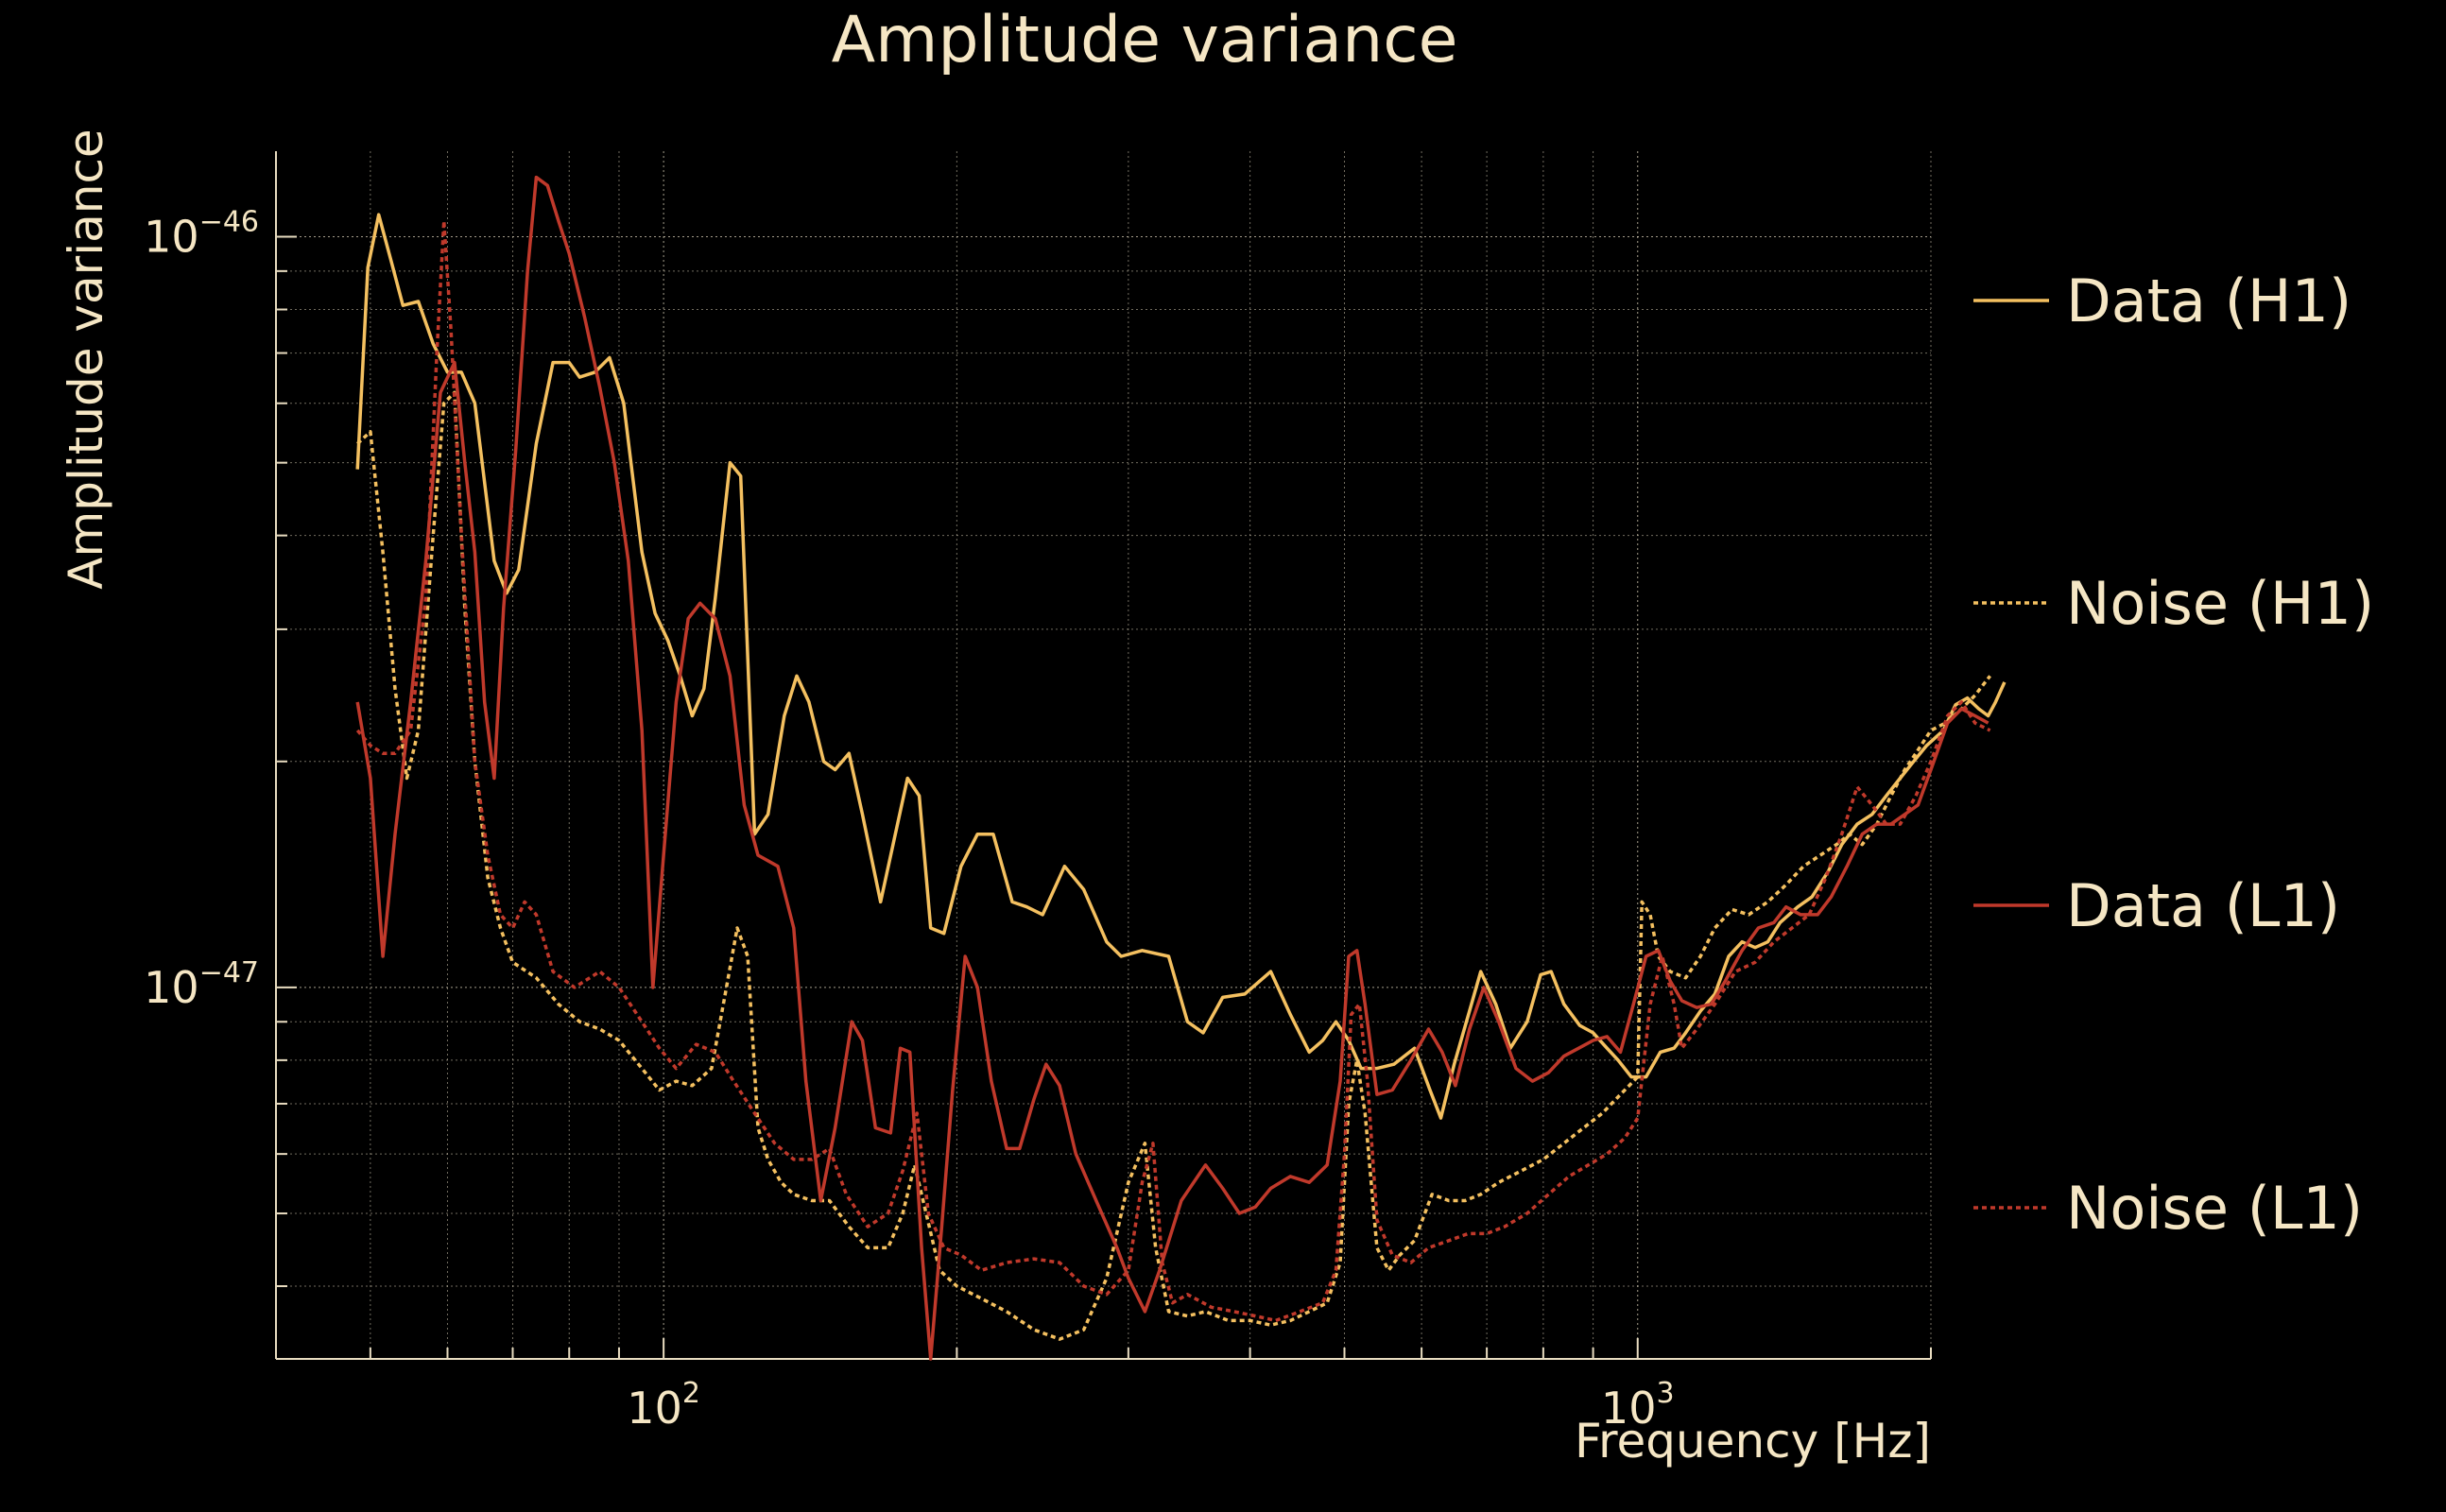 The image size is (2446, 1512). What do you see at coordinates (201, 984) in the screenshot?
I see `y-tick-label: 10−47` at bounding box center [201, 984].